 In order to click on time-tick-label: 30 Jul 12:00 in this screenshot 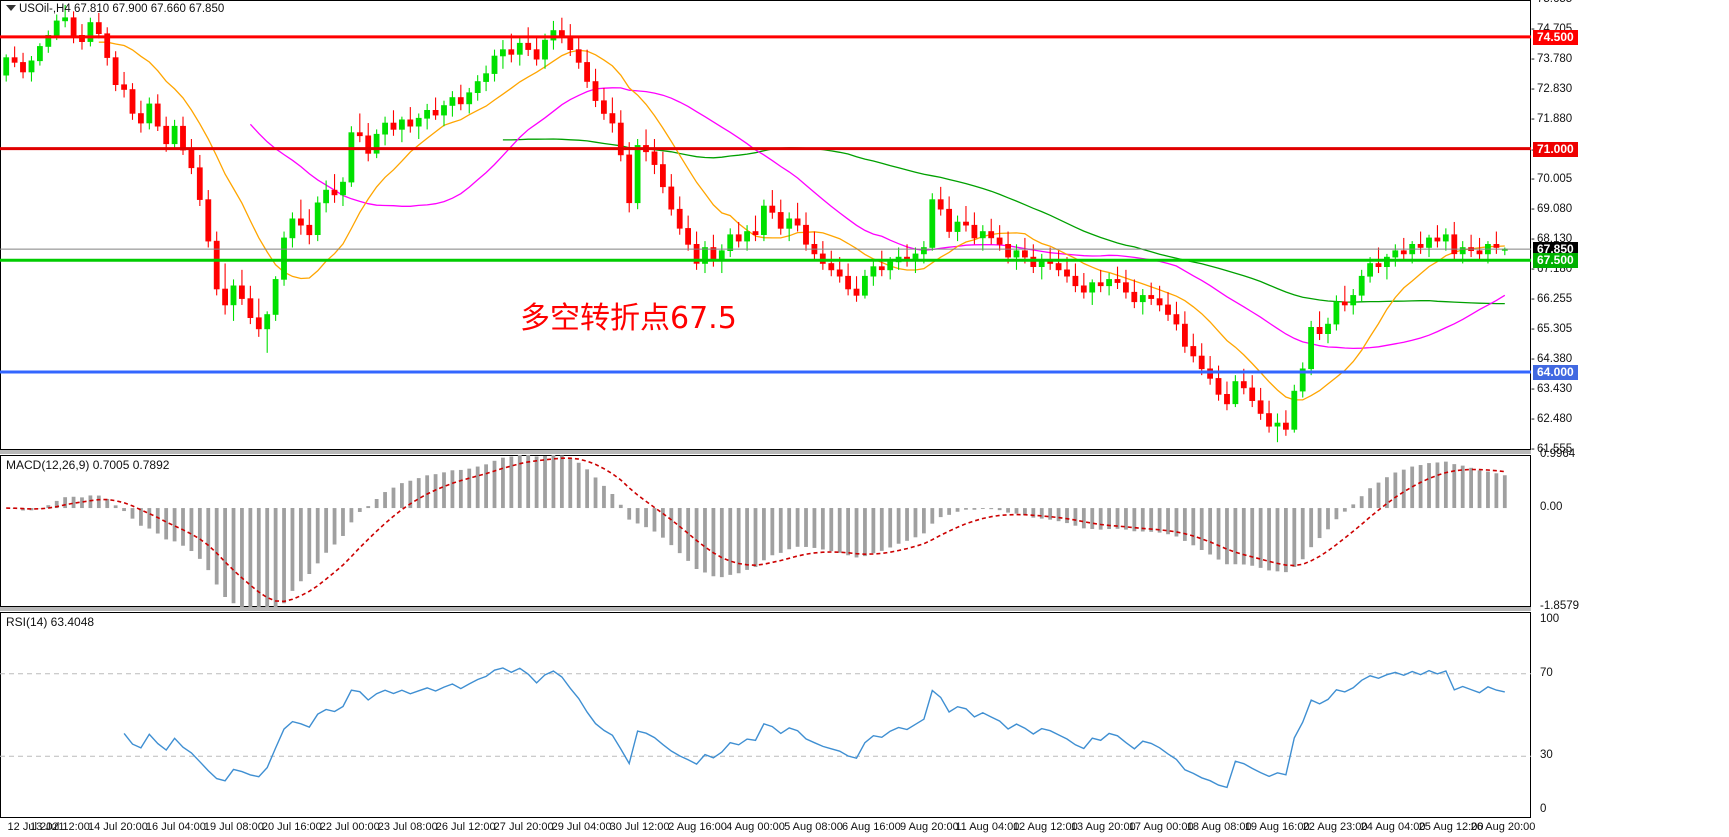, I will do `click(639, 827)`.